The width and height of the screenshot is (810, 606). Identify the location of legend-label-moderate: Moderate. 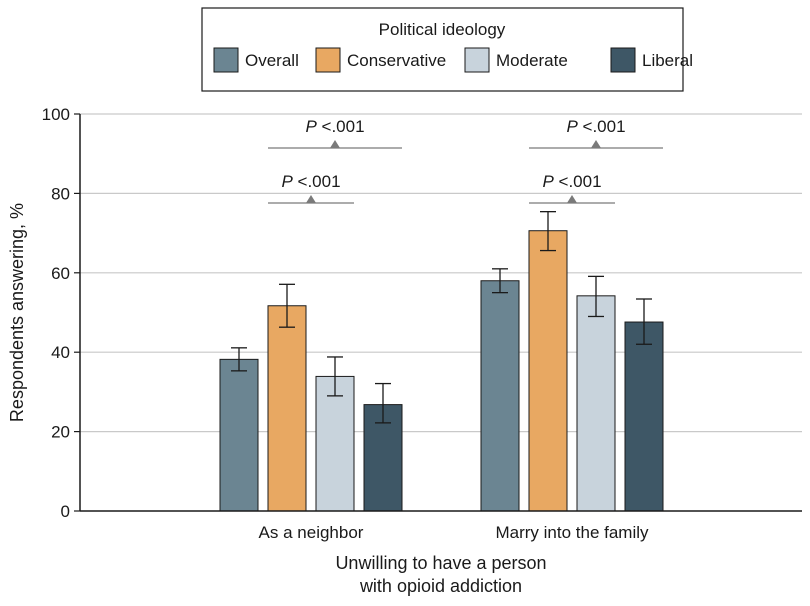
(532, 60).